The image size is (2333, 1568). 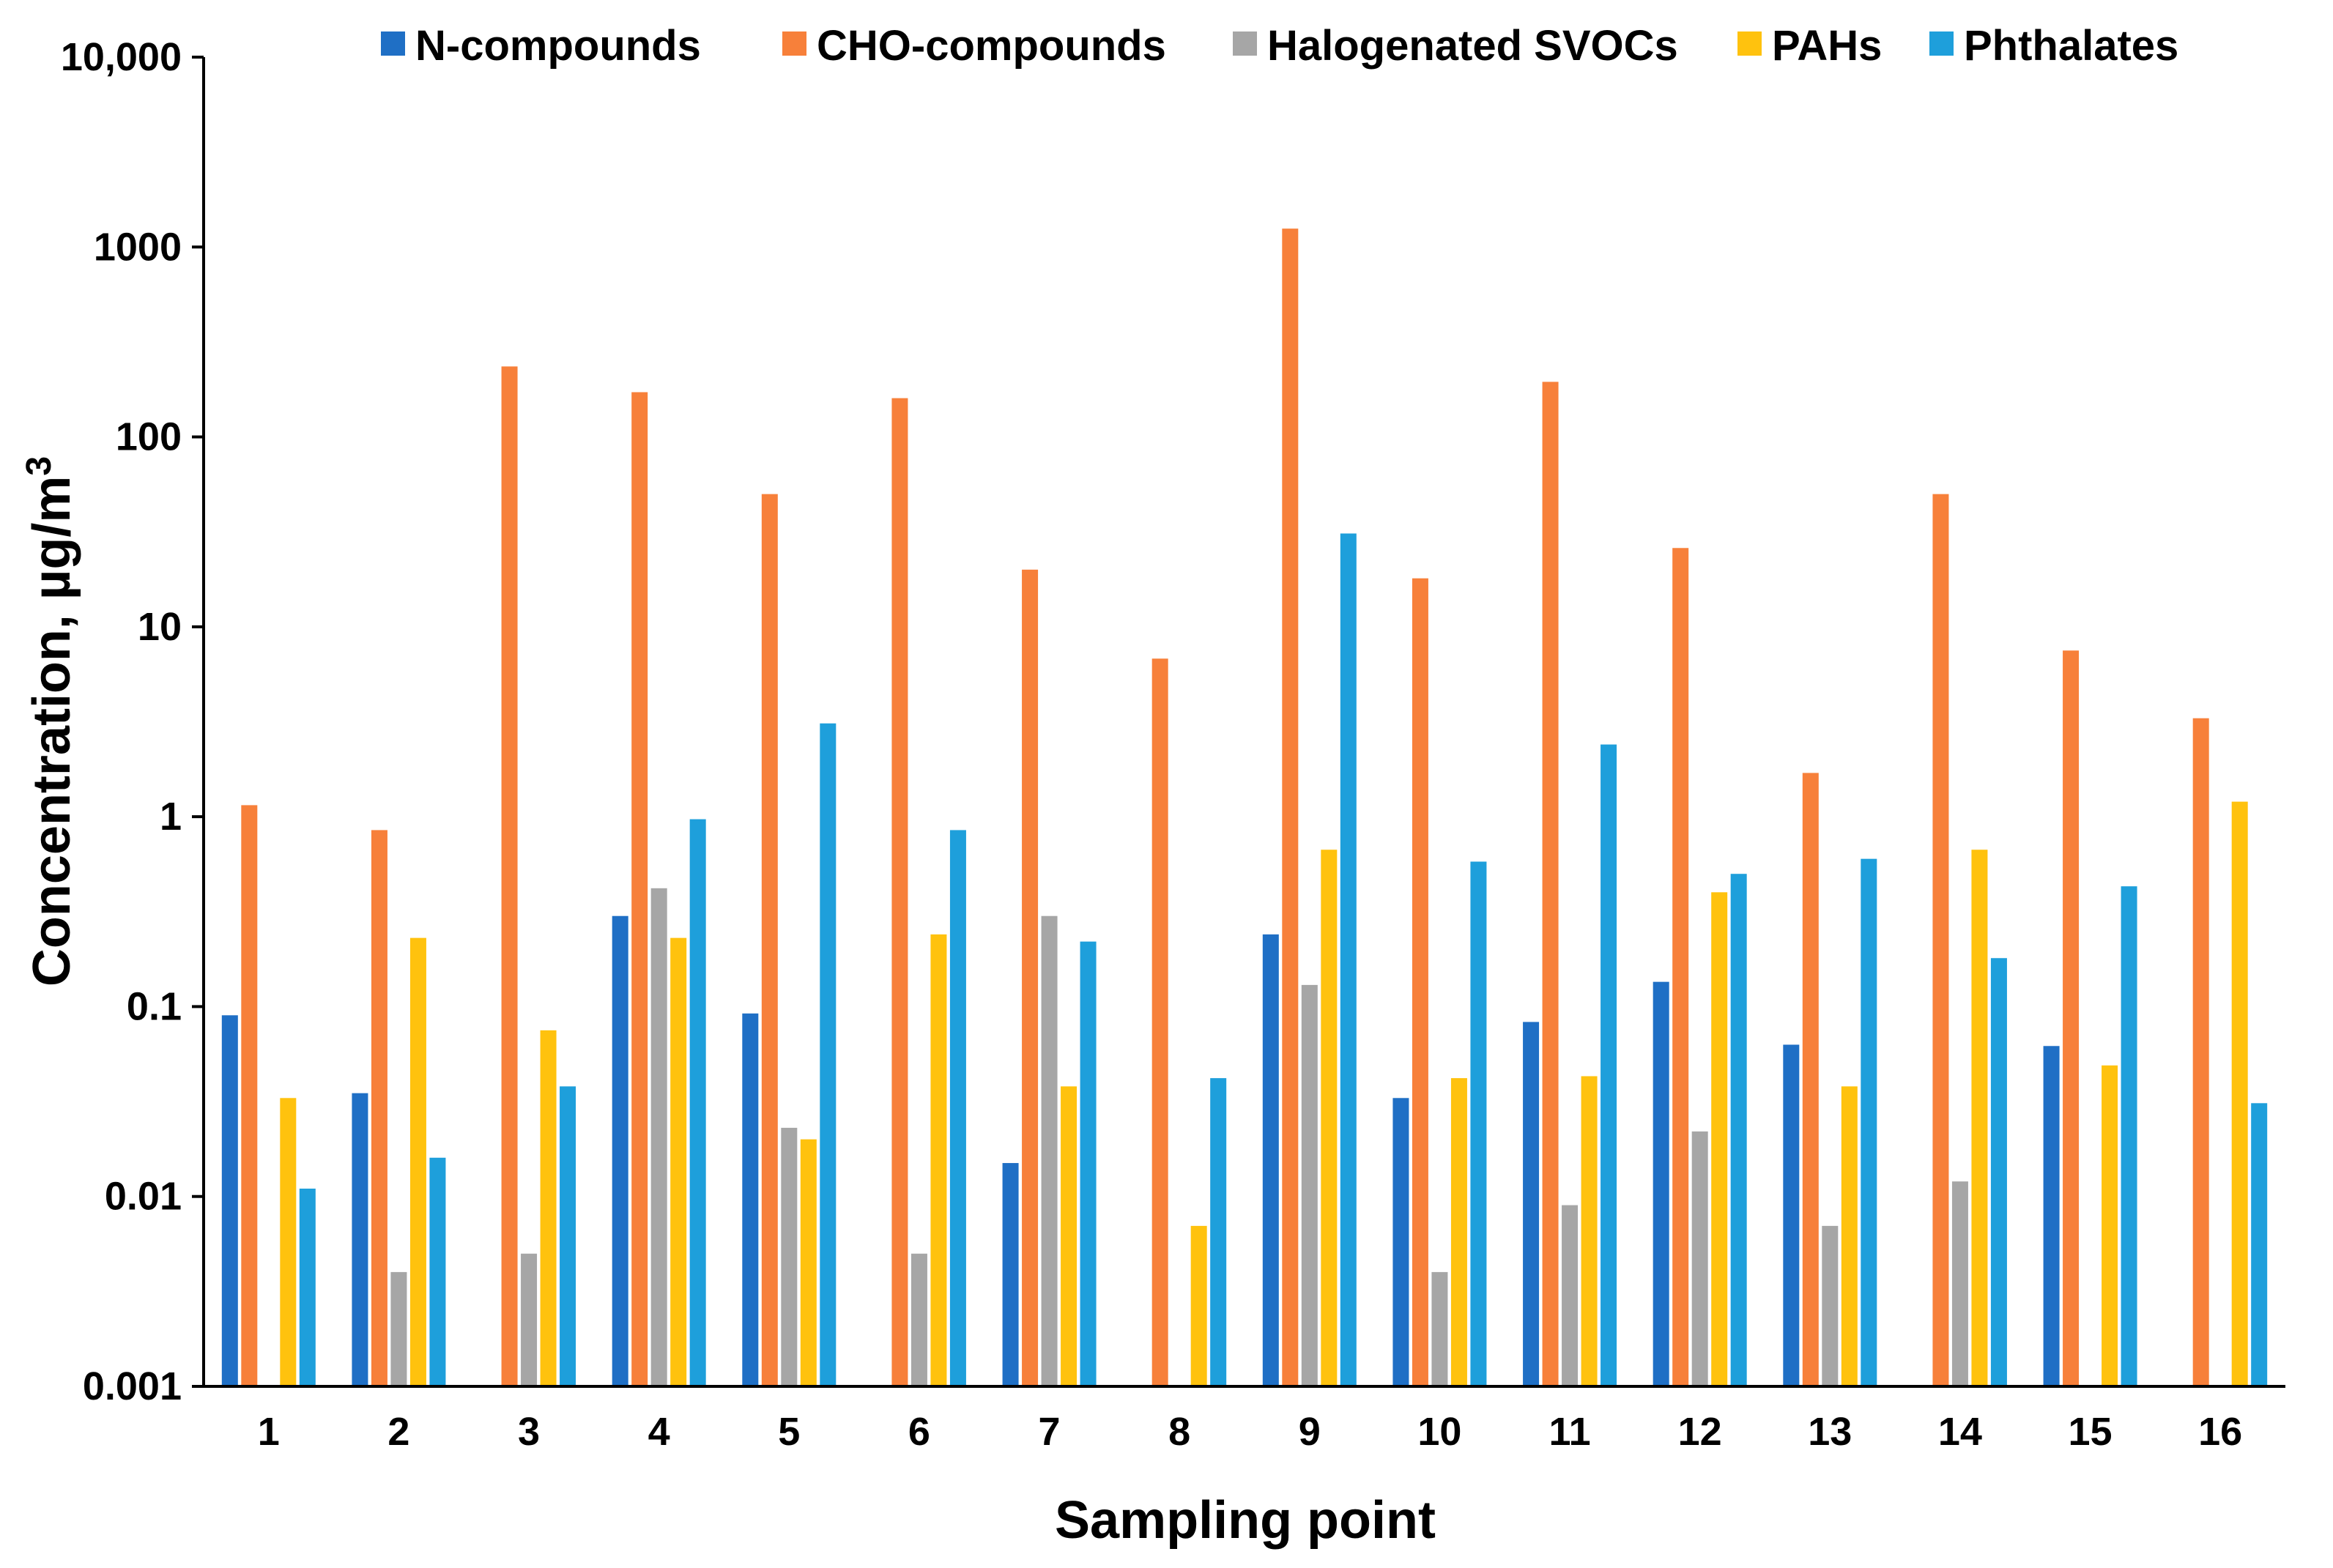 What do you see at coordinates (143, 1197) in the screenshot?
I see `y-tick-label: 0.01` at bounding box center [143, 1197].